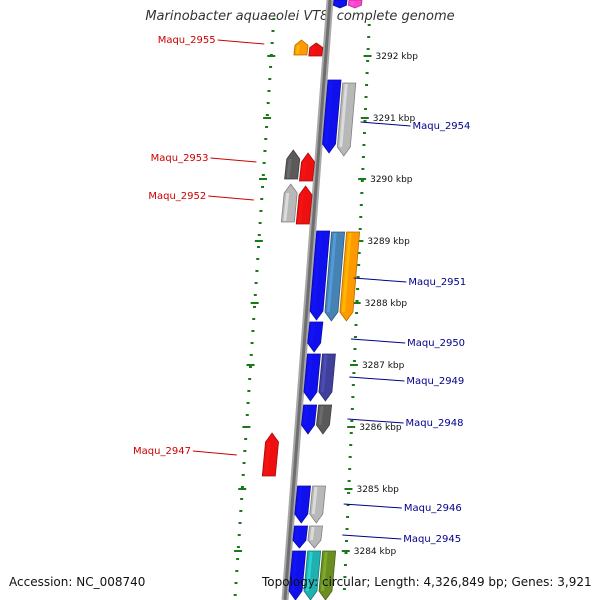 Image resolution: width=600 pixels, height=600 pixels. Describe the element at coordinates (394, 119) in the screenshot. I see `ruler-tick-label: 3291 kbp` at that location.